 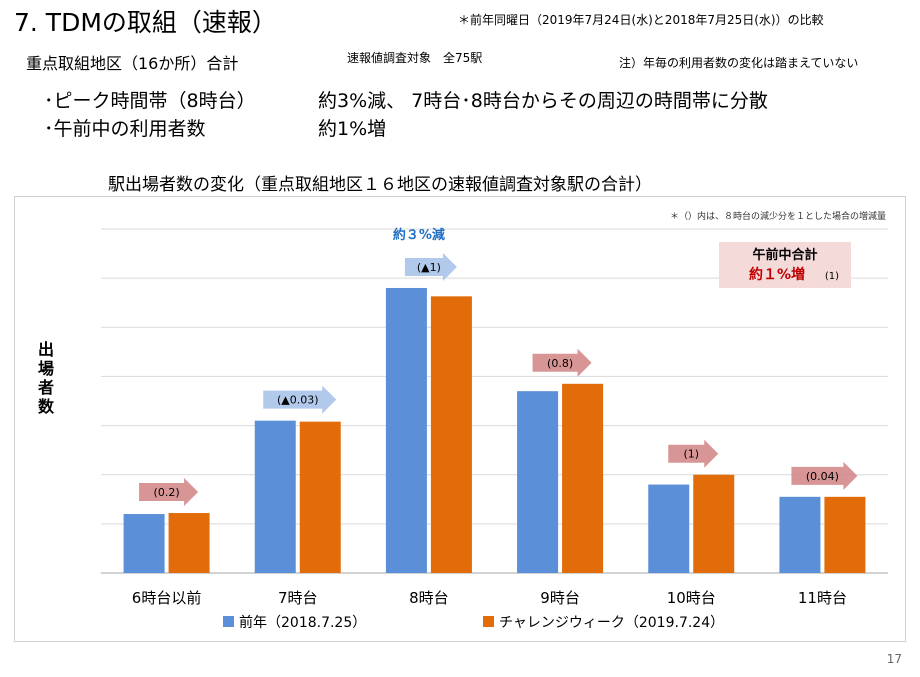 What do you see at coordinates (560, 598) in the screenshot?
I see `x-tick-label: 9時台` at bounding box center [560, 598].